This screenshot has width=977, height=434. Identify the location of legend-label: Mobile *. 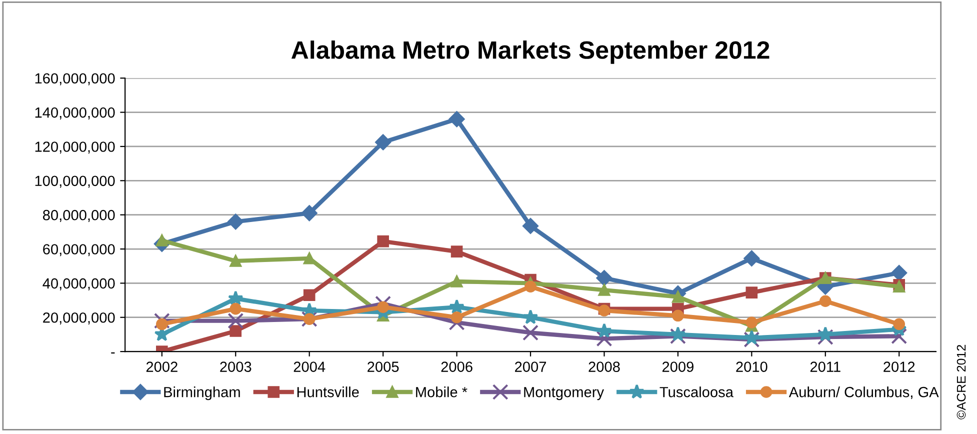
(442, 392).